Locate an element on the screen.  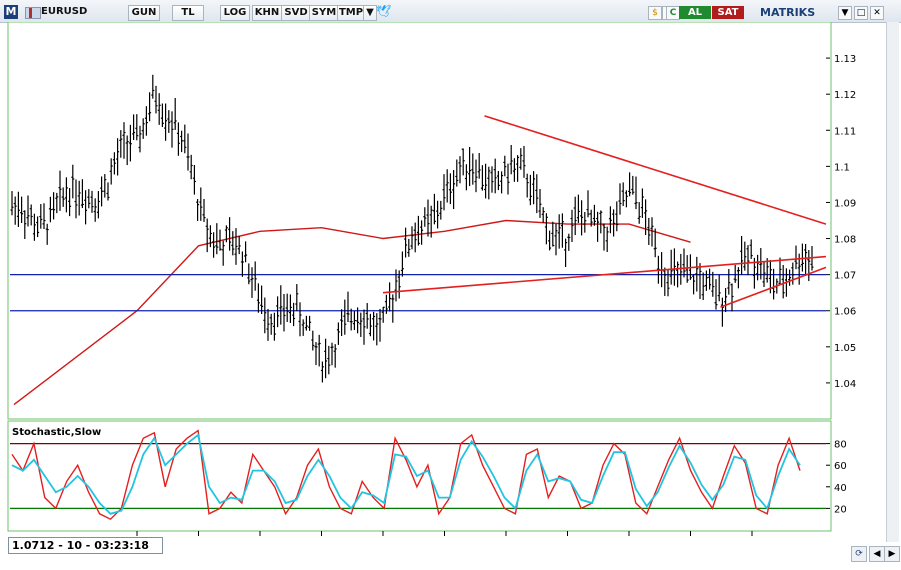
x-tick-label: 04.24 is located at coordinates (709, 541).